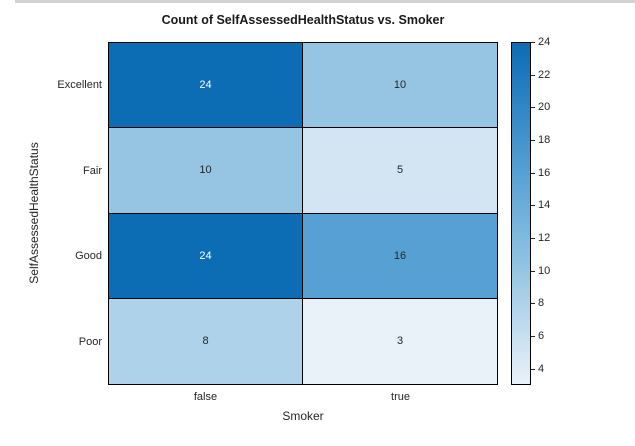 This screenshot has width=635, height=446. Describe the element at coordinates (34, 213) in the screenshot. I see `y-axis-label: SelfAssessedHealthStatus` at that location.